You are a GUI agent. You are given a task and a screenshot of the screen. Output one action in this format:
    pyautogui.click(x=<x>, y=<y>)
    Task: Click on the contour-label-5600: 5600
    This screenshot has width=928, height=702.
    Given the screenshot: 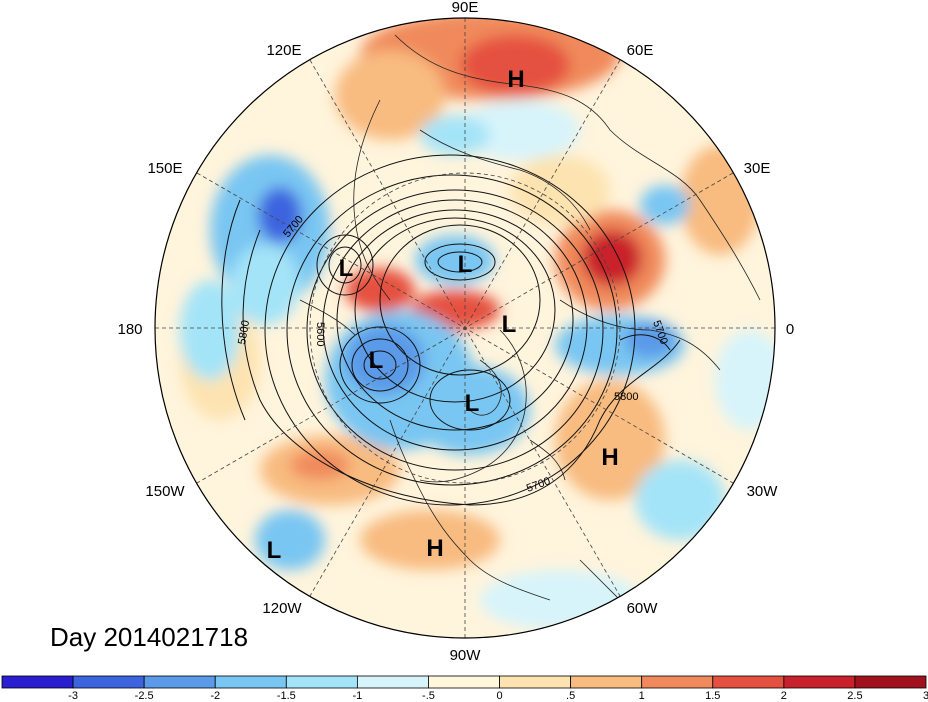 What is the action you would take?
    pyautogui.click(x=320, y=334)
    